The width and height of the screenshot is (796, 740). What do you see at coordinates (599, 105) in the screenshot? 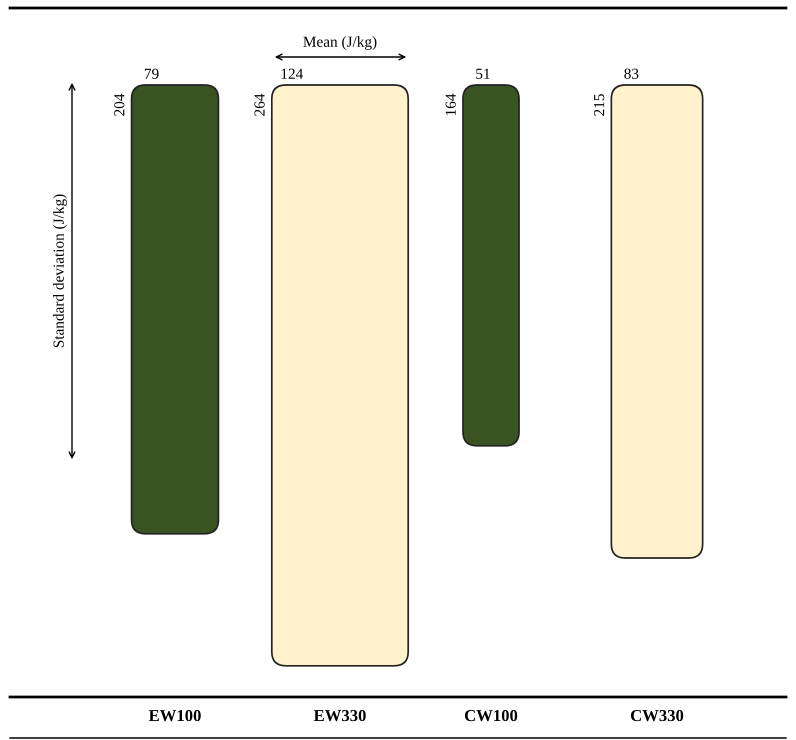
I see `data-label: 215` at bounding box center [599, 105].